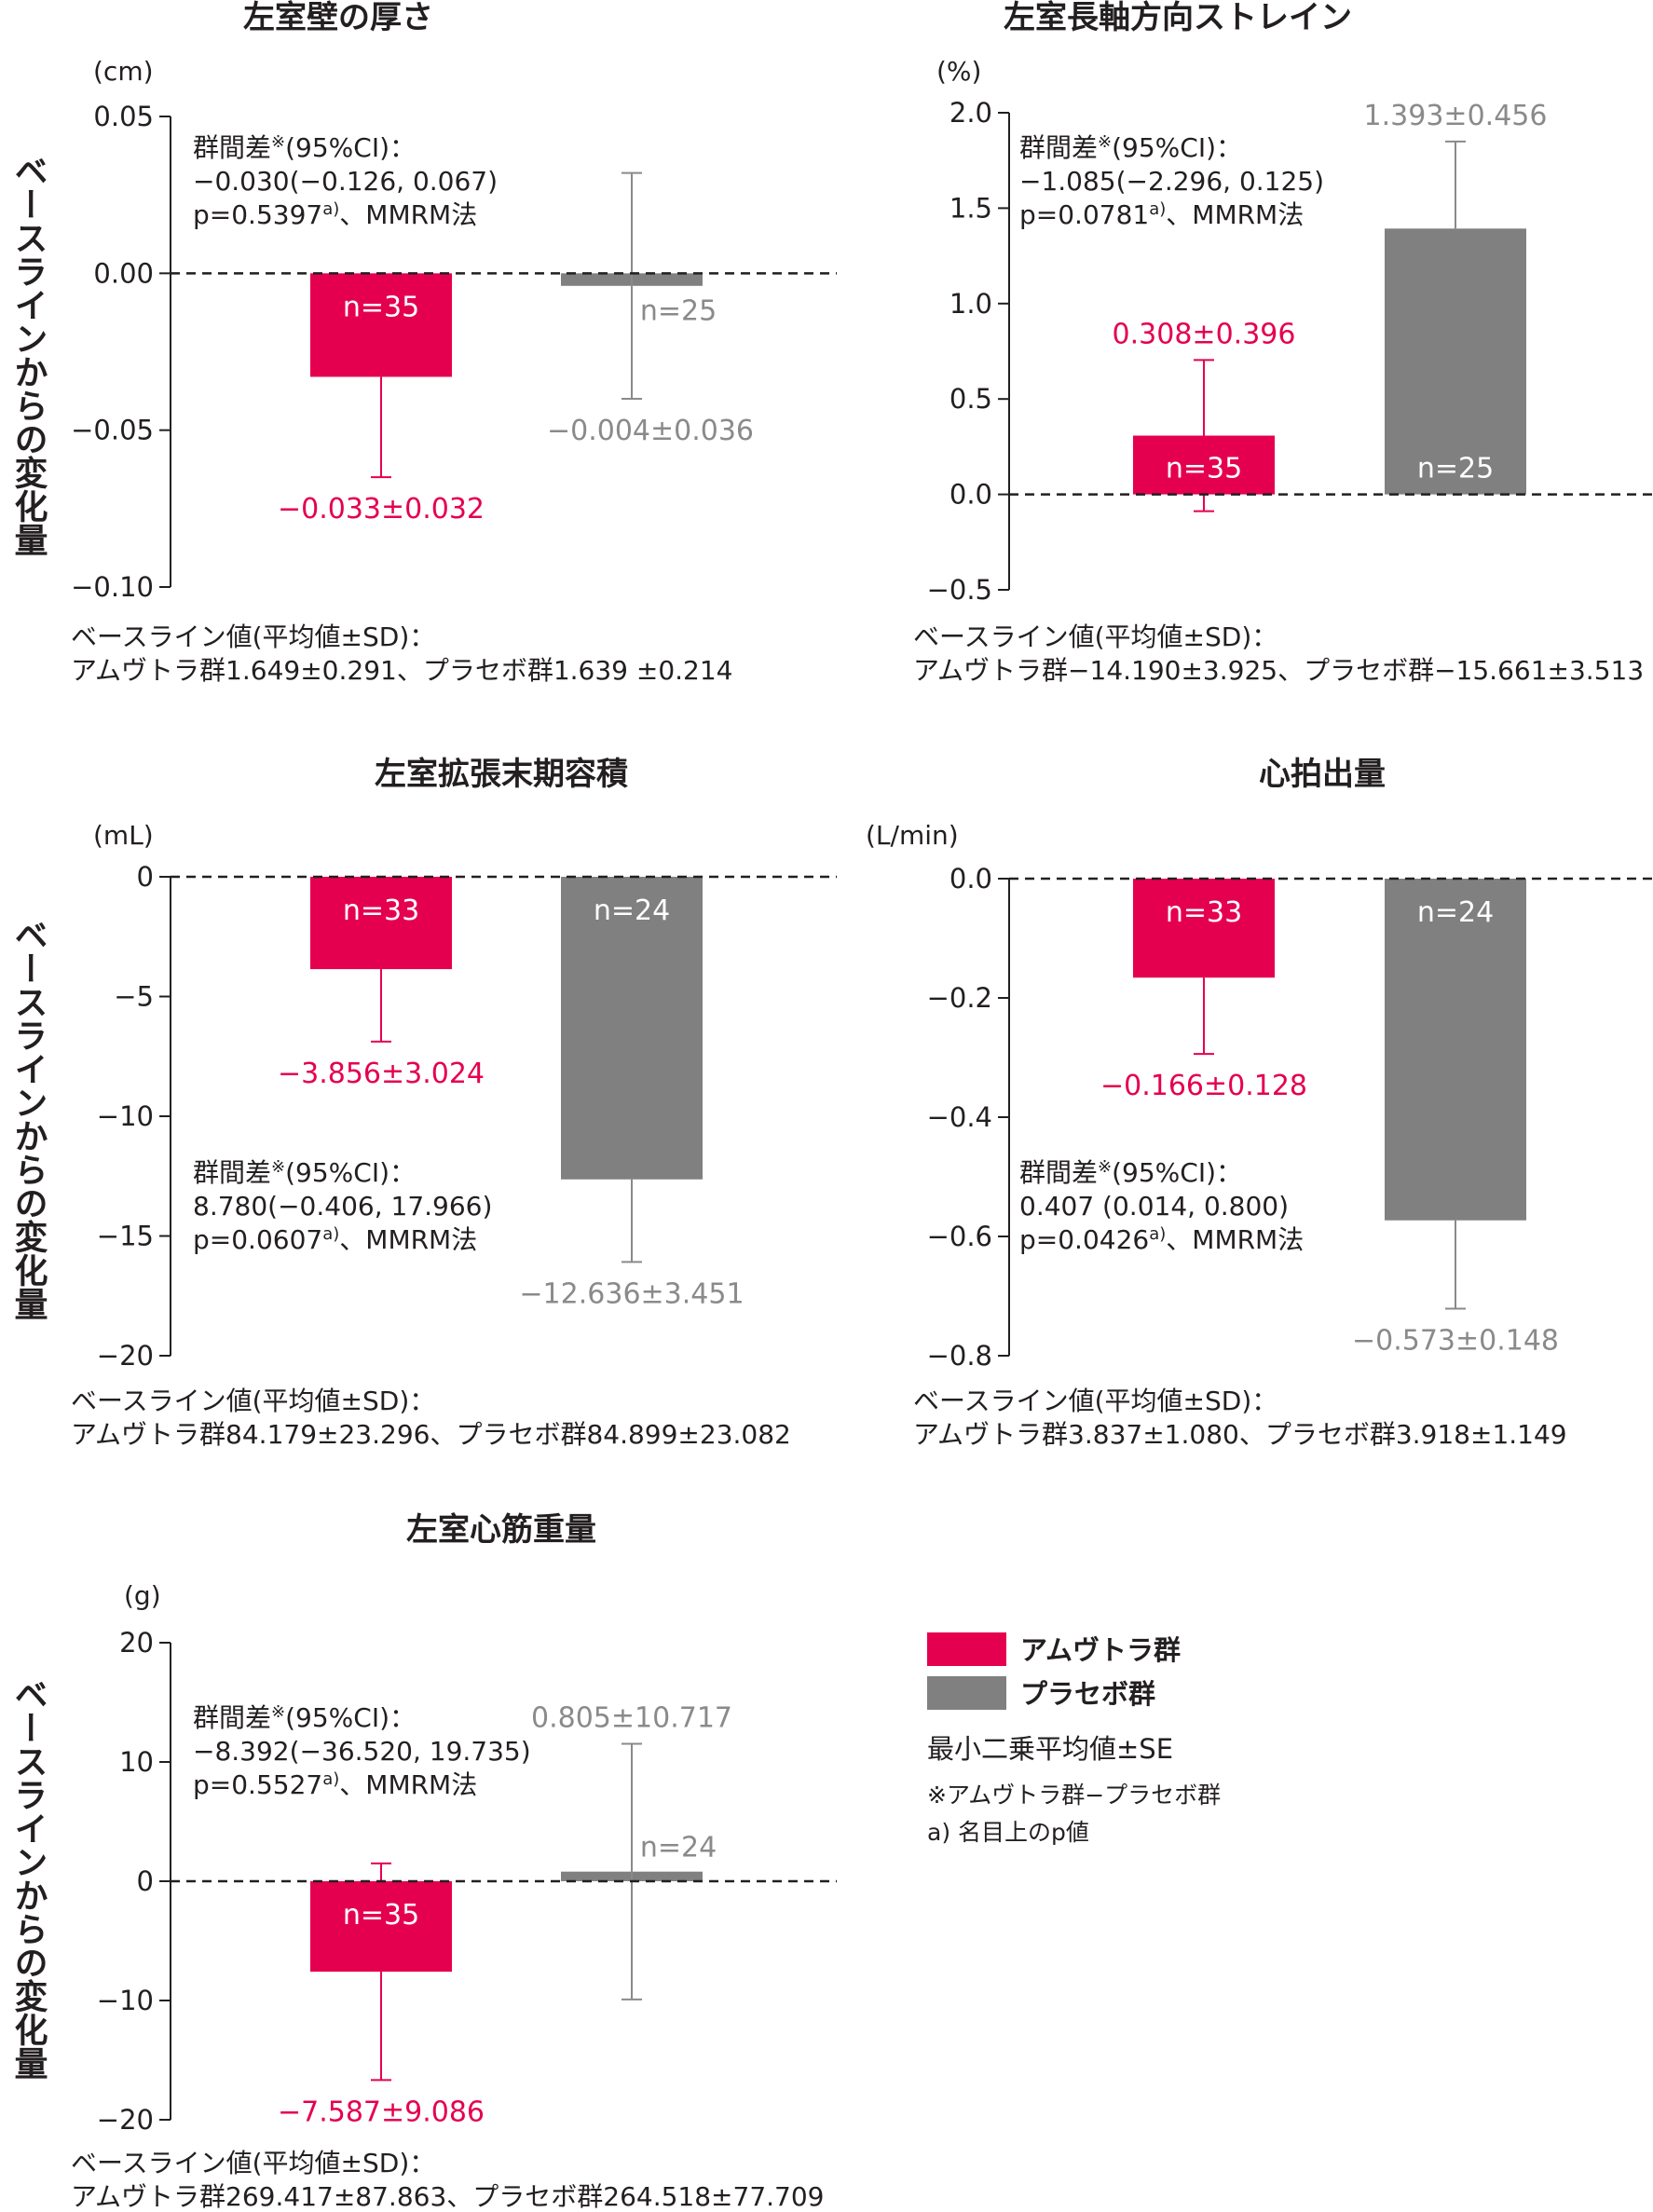 The height and width of the screenshot is (2212, 1653). Describe the element at coordinates (1204, 334) in the screenshot. I see `value-label-amvuttra: 0.308±0.396` at that location.